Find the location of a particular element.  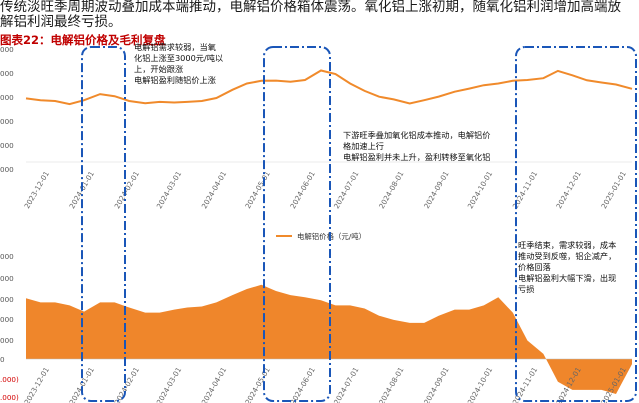

lower-y-tick-0: 000 is located at coordinates (7, 256).